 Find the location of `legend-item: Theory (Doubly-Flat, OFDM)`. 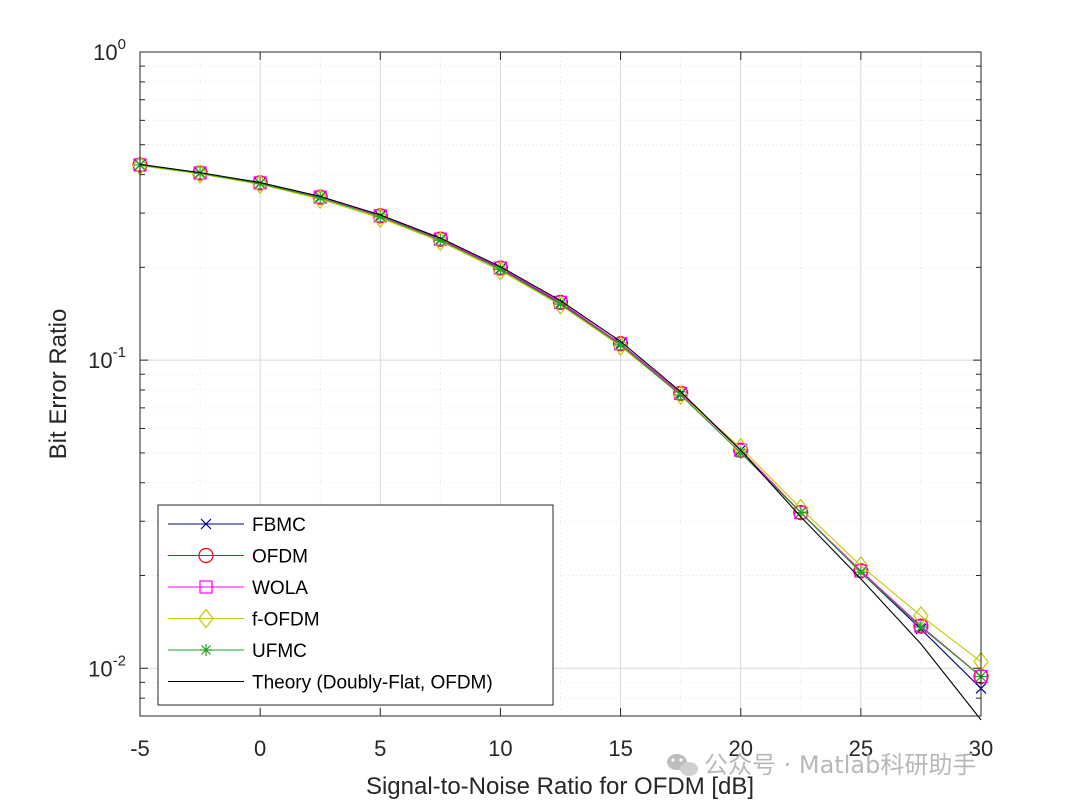

legend-item: Theory (Doubly-Flat, OFDM) is located at coordinates (330, 683).